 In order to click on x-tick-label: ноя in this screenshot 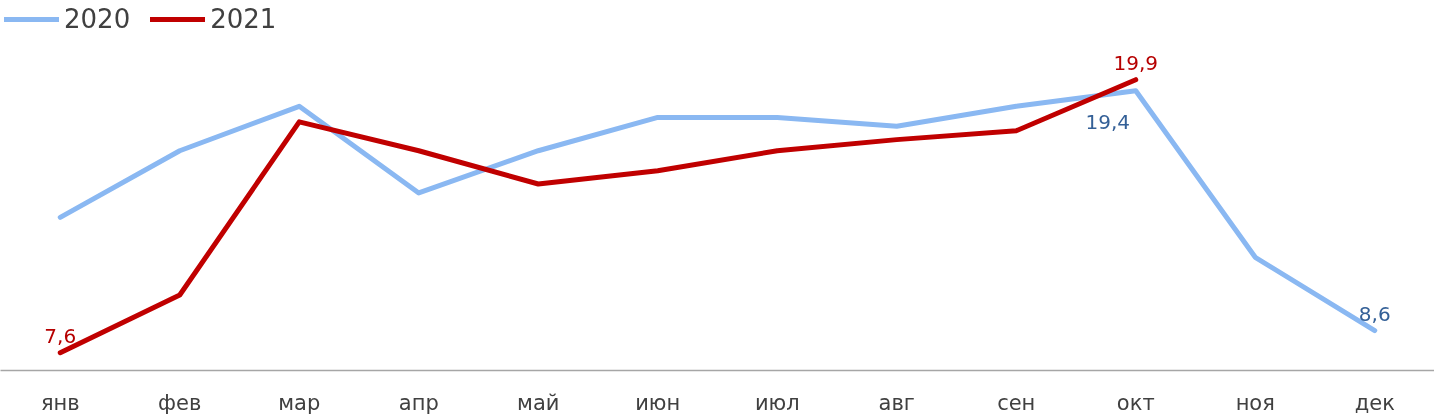, I will do `click(1255, 402)`.